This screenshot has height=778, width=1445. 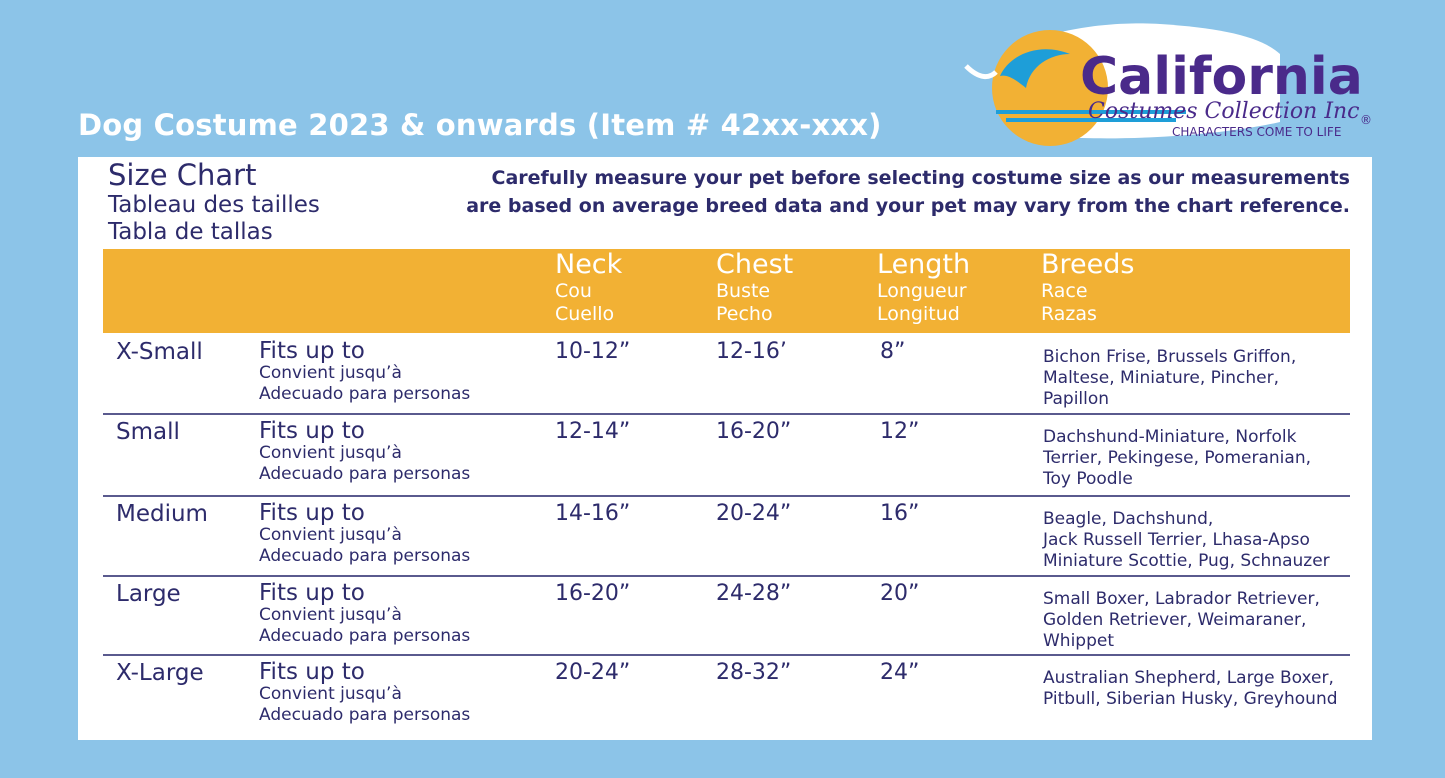 What do you see at coordinates (159, 352) in the screenshot?
I see `size-label: X-Small` at bounding box center [159, 352].